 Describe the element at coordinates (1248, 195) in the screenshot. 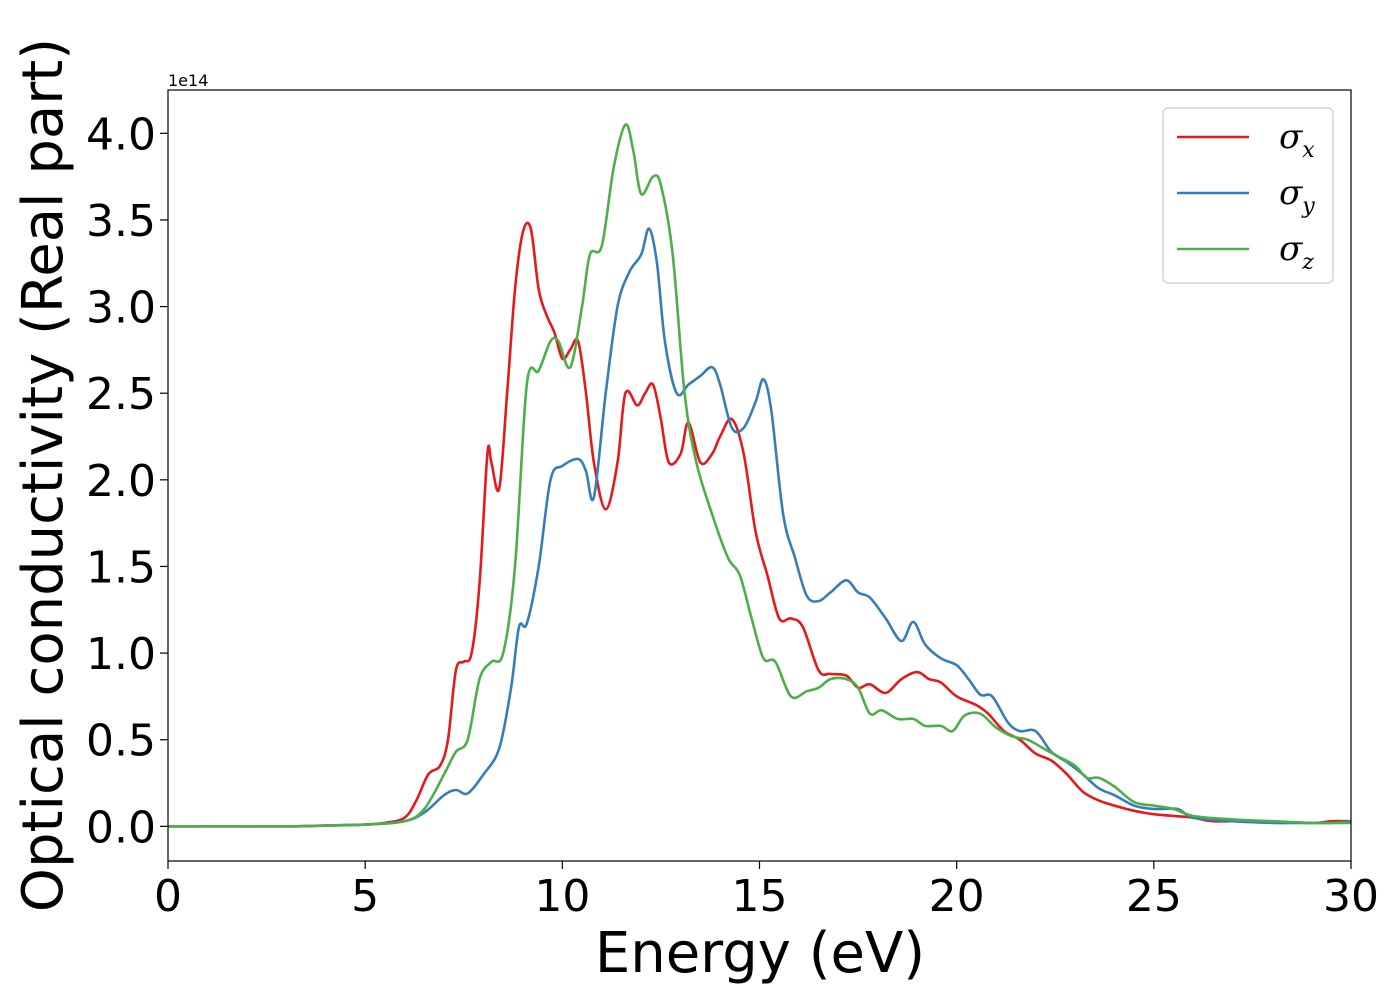

I see `legend-box` at that location.